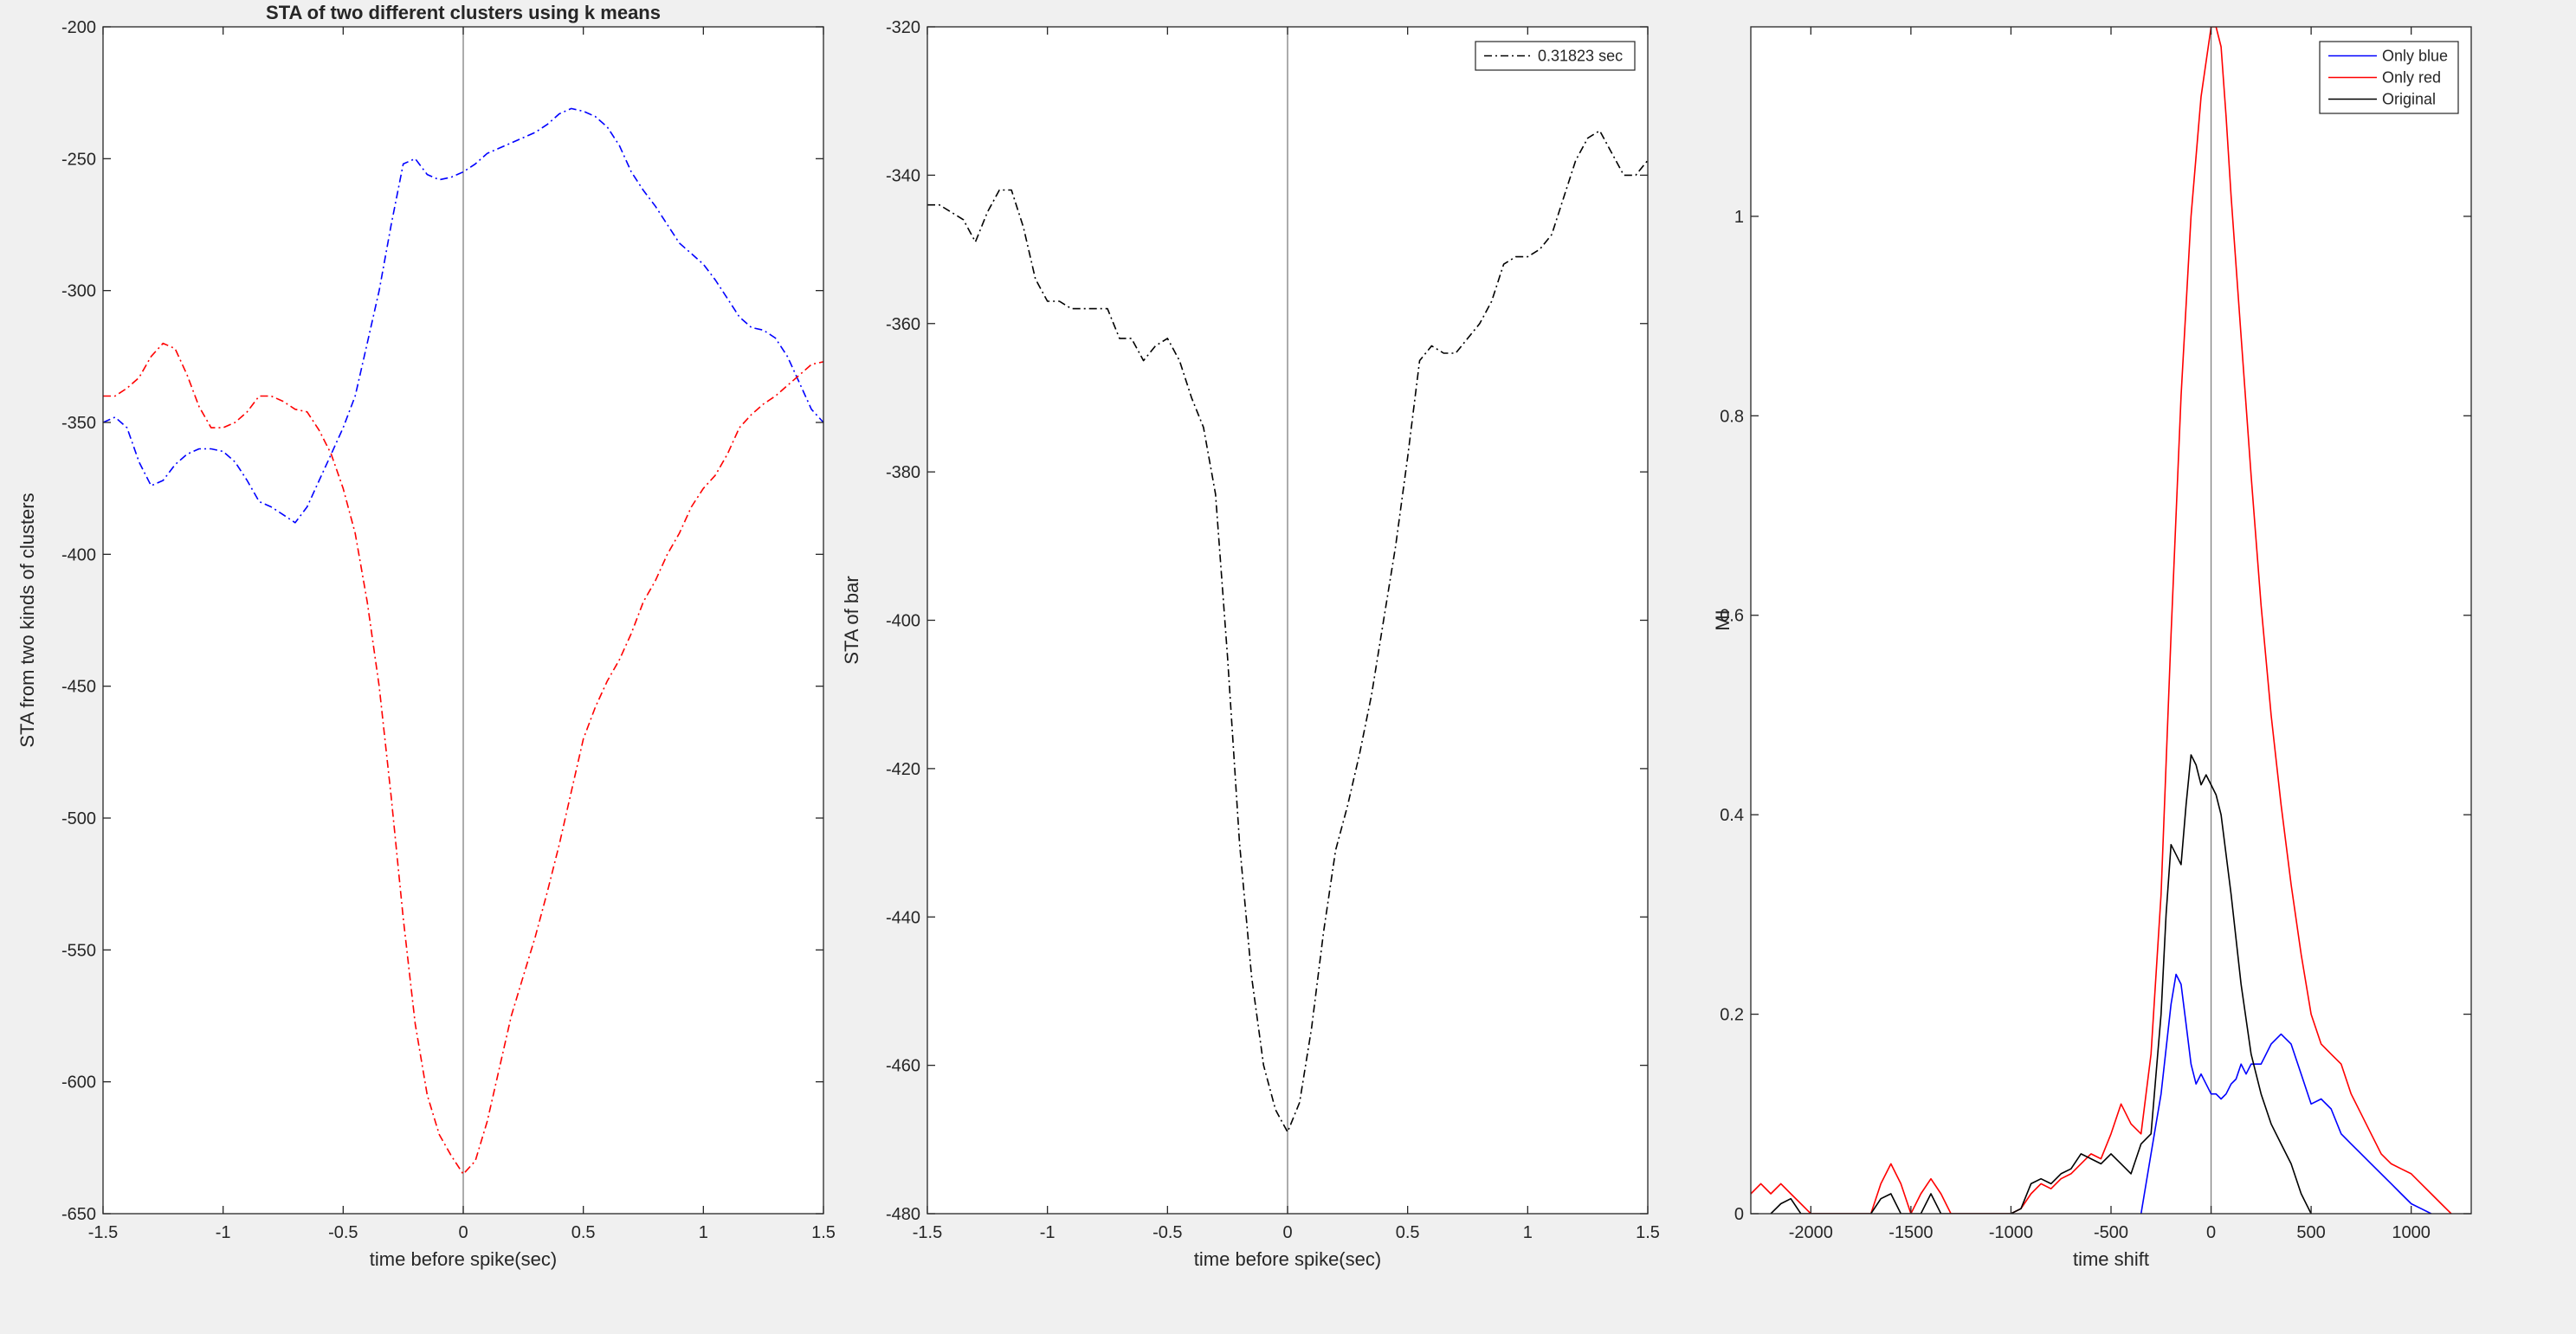 This screenshot has width=2576, height=1334. I want to click on y-tick-label: -250, so click(78, 159).